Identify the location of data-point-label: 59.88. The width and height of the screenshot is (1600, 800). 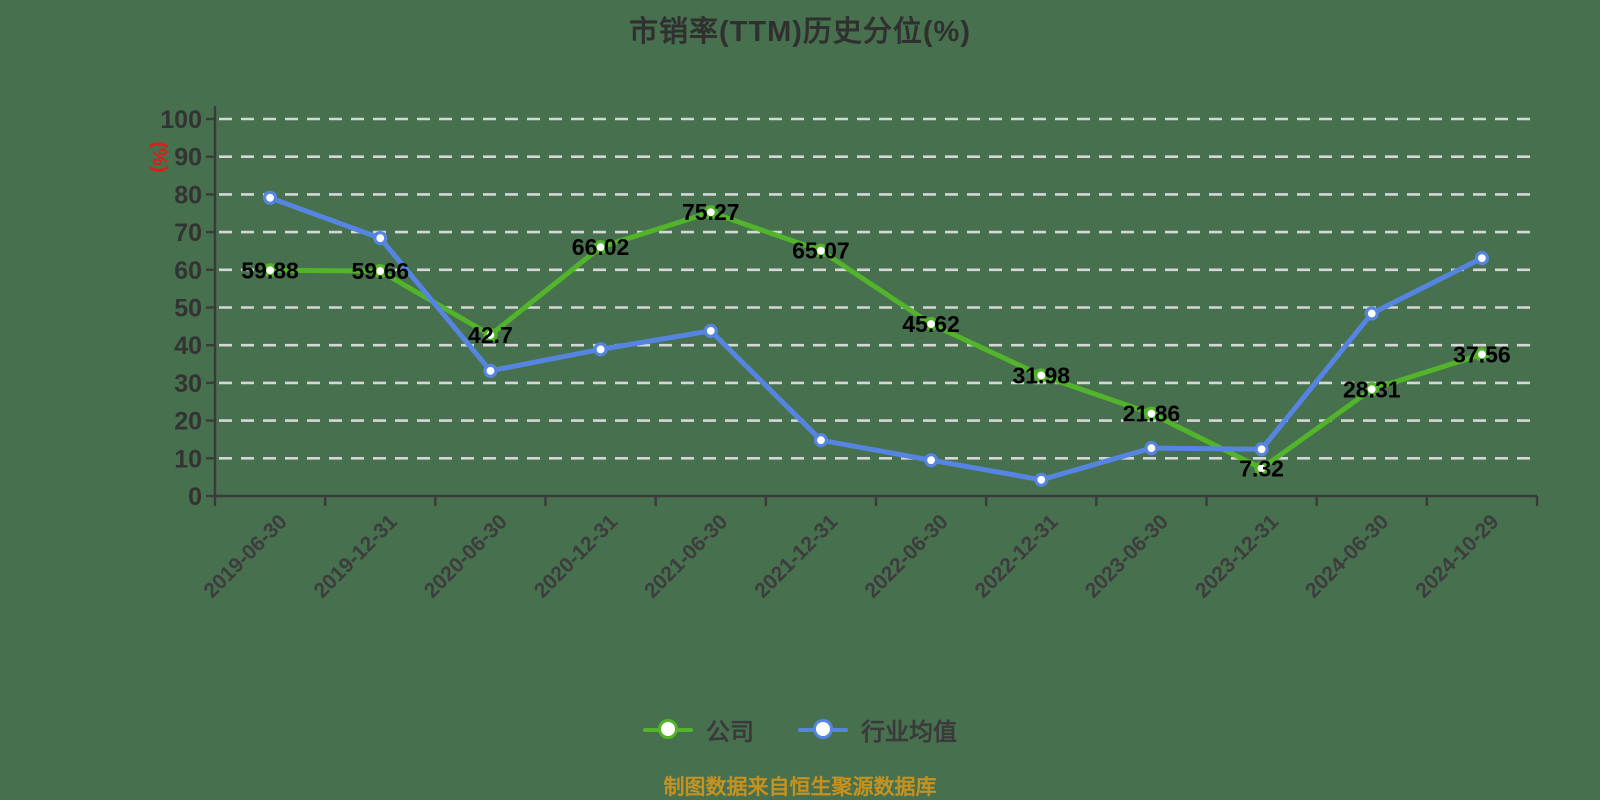
(270, 270).